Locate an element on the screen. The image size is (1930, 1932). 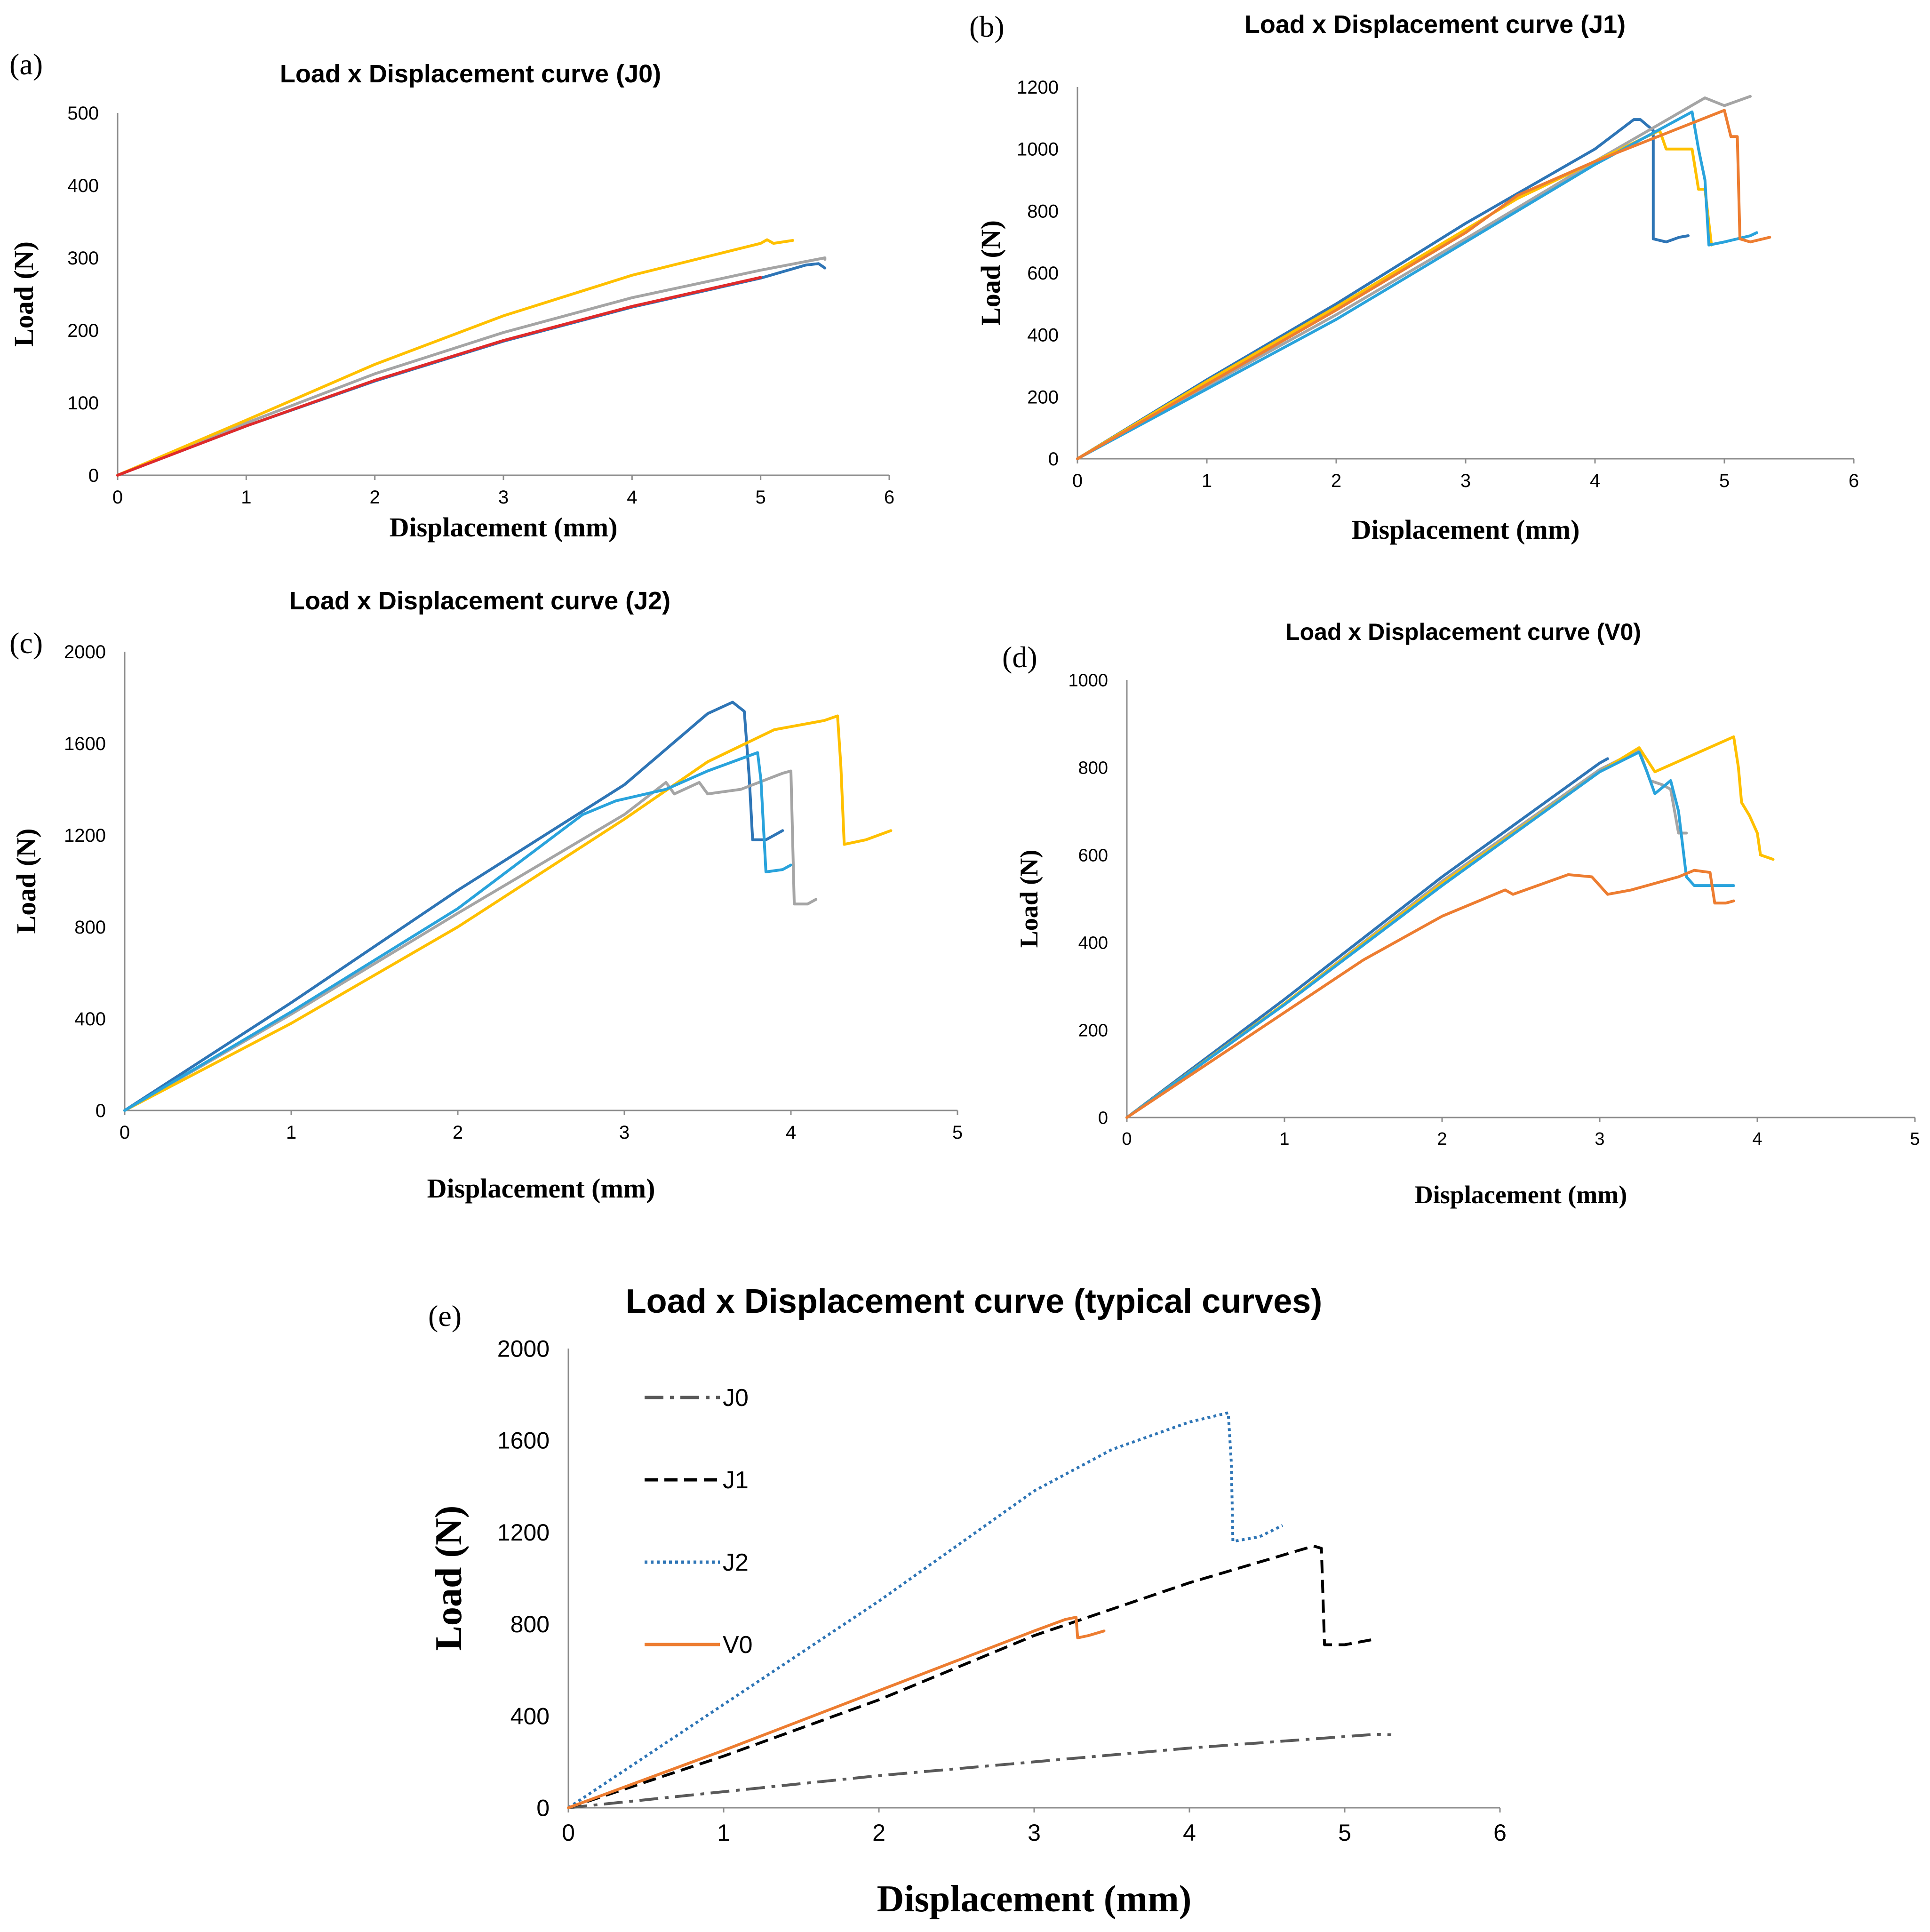
y-tick-label: 500 is located at coordinates (83, 113).